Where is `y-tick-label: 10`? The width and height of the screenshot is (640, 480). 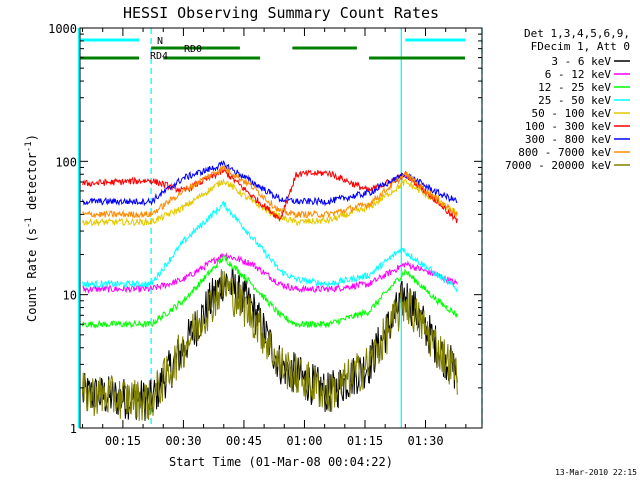 y-tick-label: 10 is located at coordinates (70, 296).